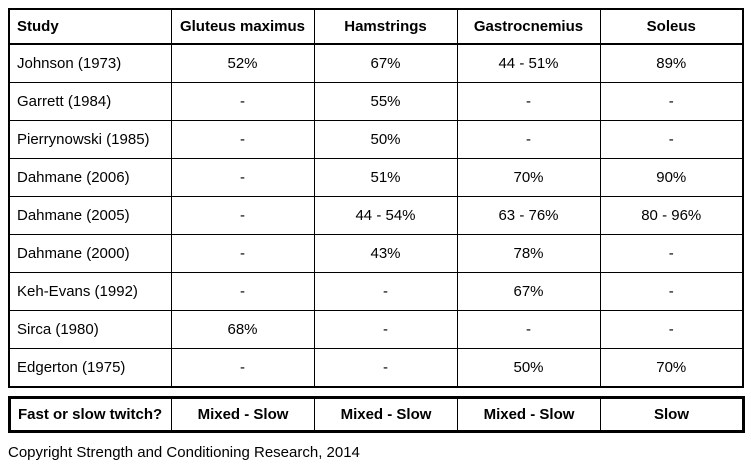 The width and height of the screenshot is (751, 475). What do you see at coordinates (90, 139) in the screenshot?
I see `study-cell: Pierrynowski (1985)` at bounding box center [90, 139].